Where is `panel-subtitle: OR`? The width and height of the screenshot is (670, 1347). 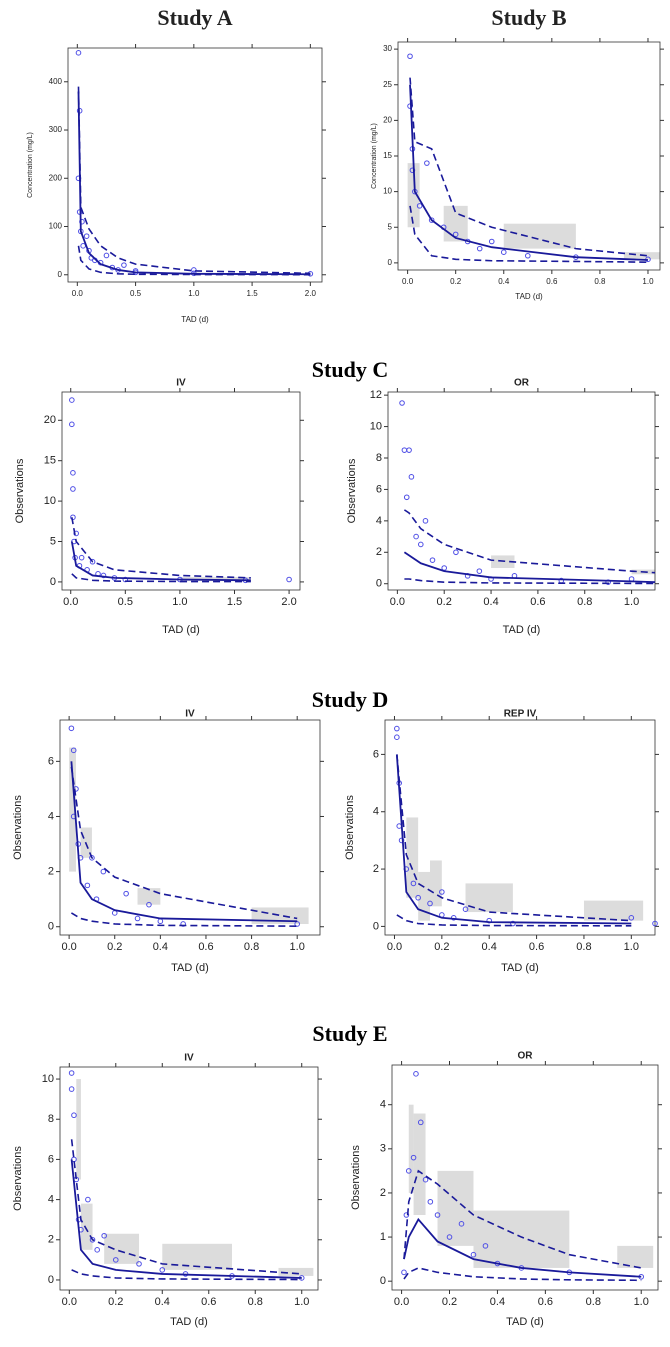
panel-subtitle: OR is located at coordinates (526, 1056).